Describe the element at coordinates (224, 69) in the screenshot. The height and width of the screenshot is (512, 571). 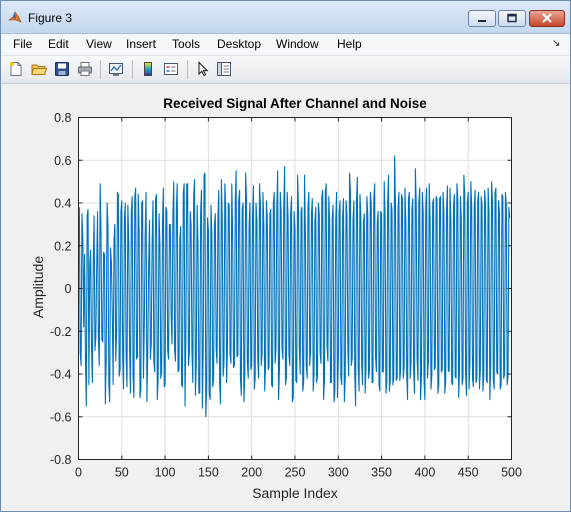
I see `property-editor-icon` at that location.